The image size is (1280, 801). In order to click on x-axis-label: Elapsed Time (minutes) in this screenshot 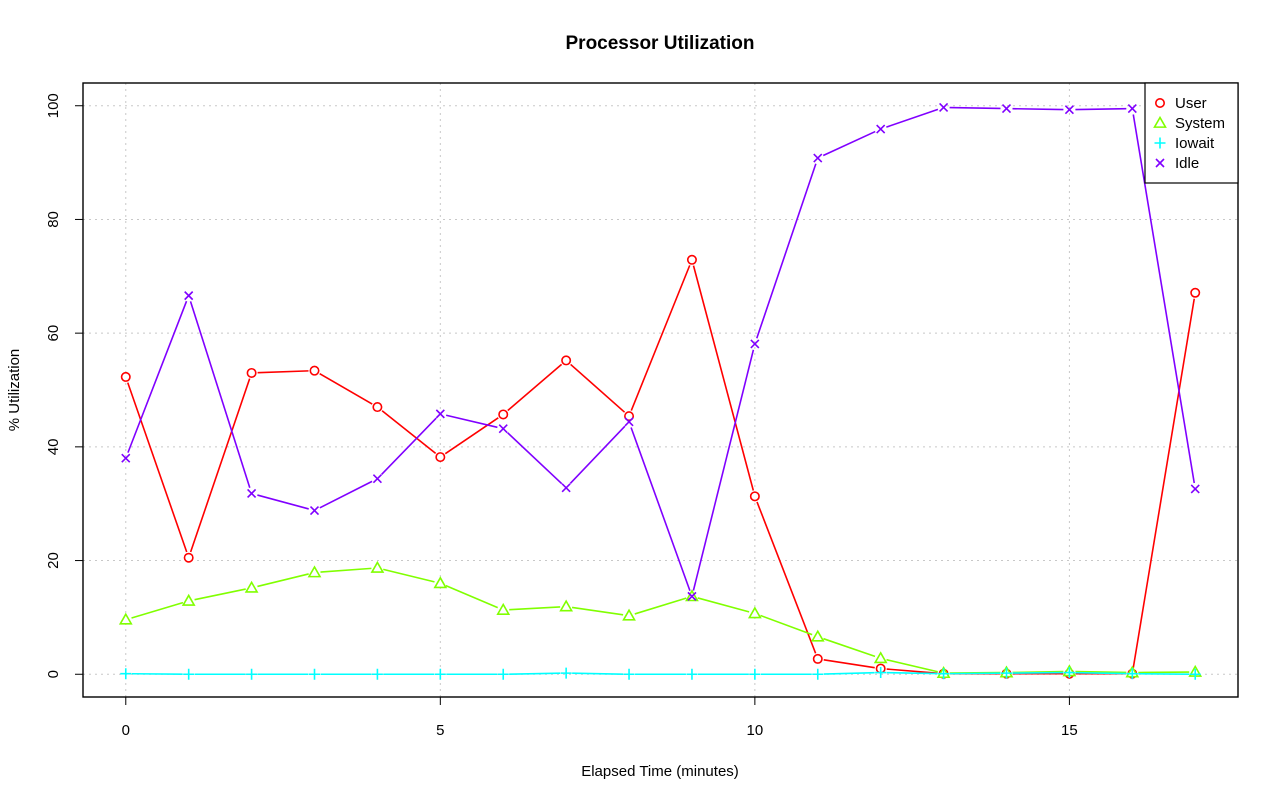, I will do `click(660, 771)`.